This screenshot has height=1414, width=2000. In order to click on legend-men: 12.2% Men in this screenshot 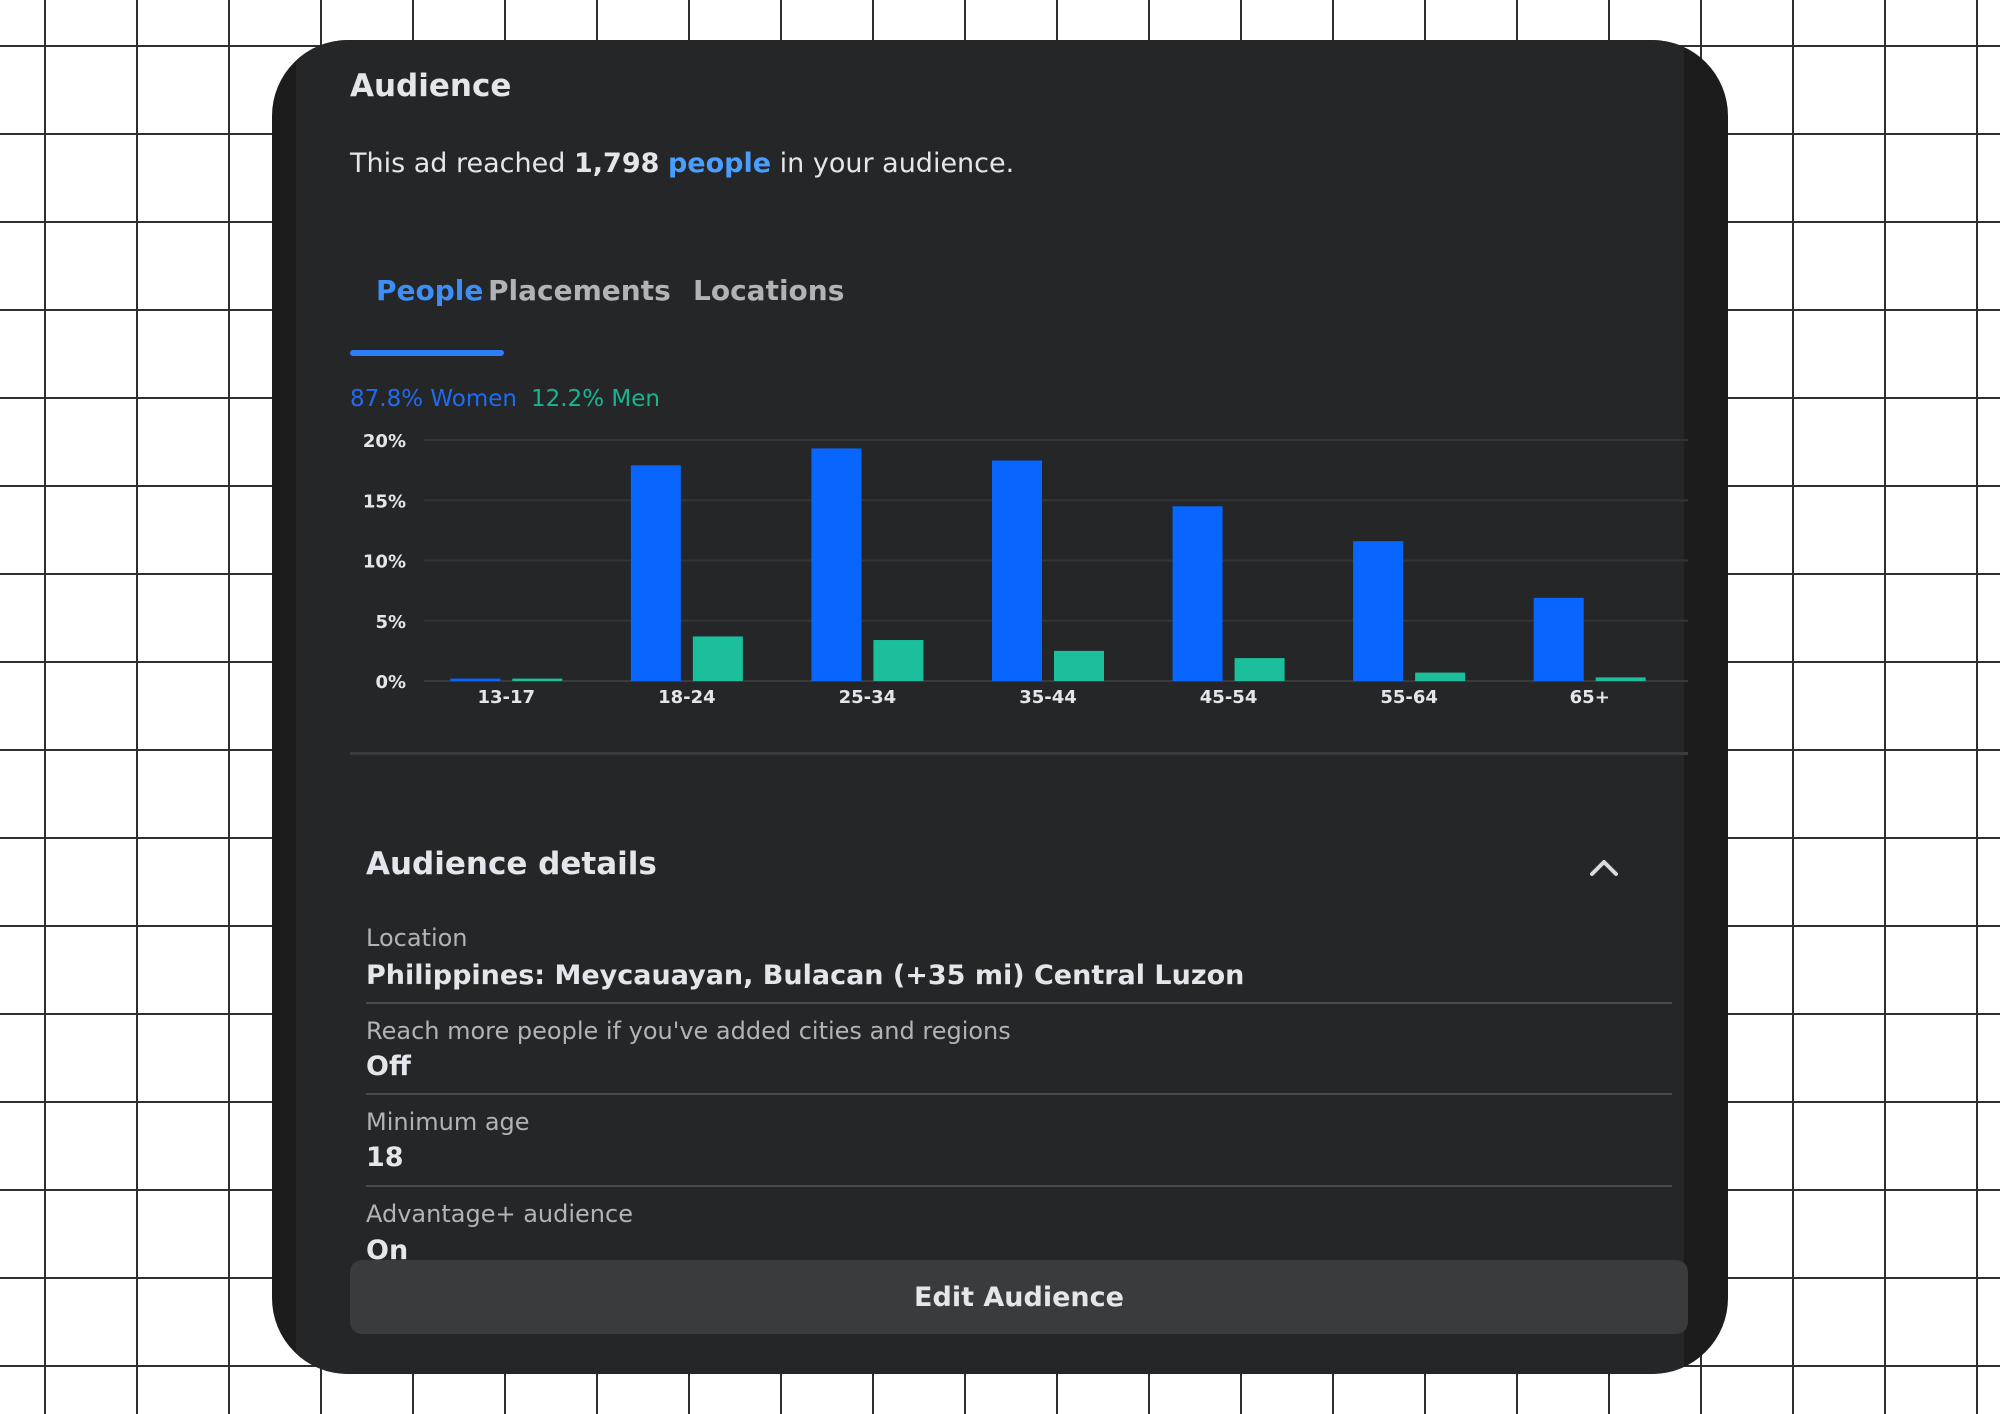, I will do `click(595, 399)`.